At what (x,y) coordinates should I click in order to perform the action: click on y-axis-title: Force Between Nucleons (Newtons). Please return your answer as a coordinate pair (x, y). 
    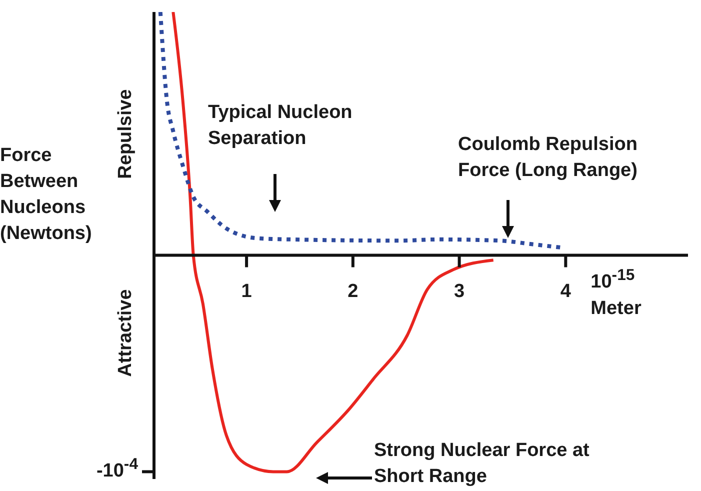
    Looking at the image, I should click on (46, 194).